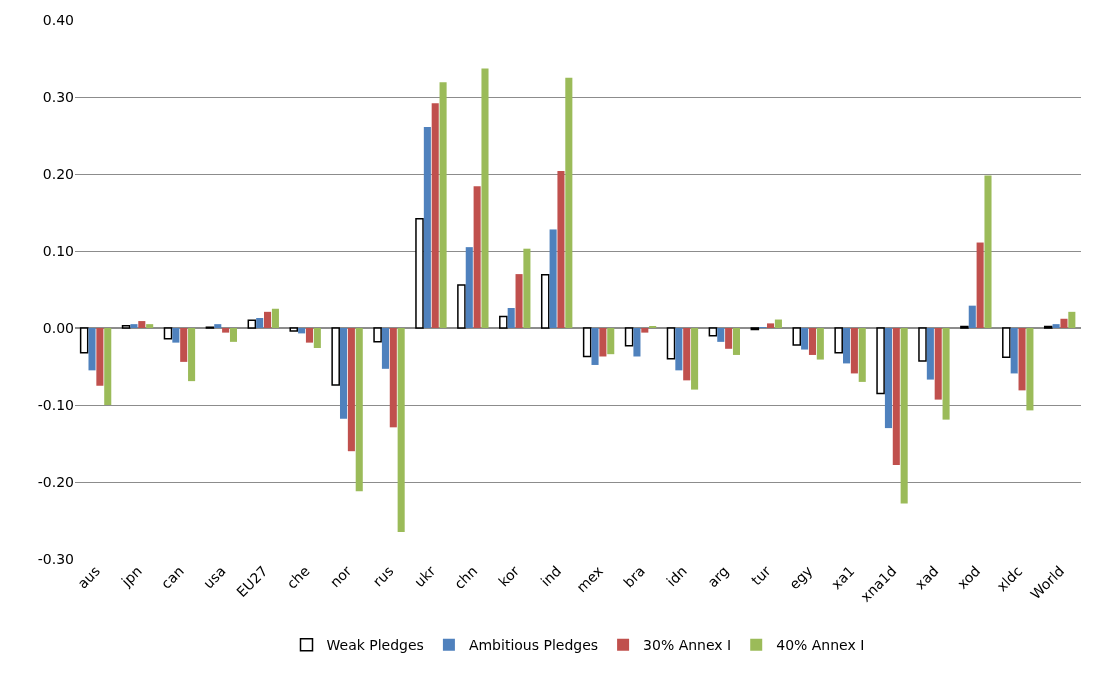 The image size is (1101, 673). I want to click on x-tick-label: nor, so click(340, 576).